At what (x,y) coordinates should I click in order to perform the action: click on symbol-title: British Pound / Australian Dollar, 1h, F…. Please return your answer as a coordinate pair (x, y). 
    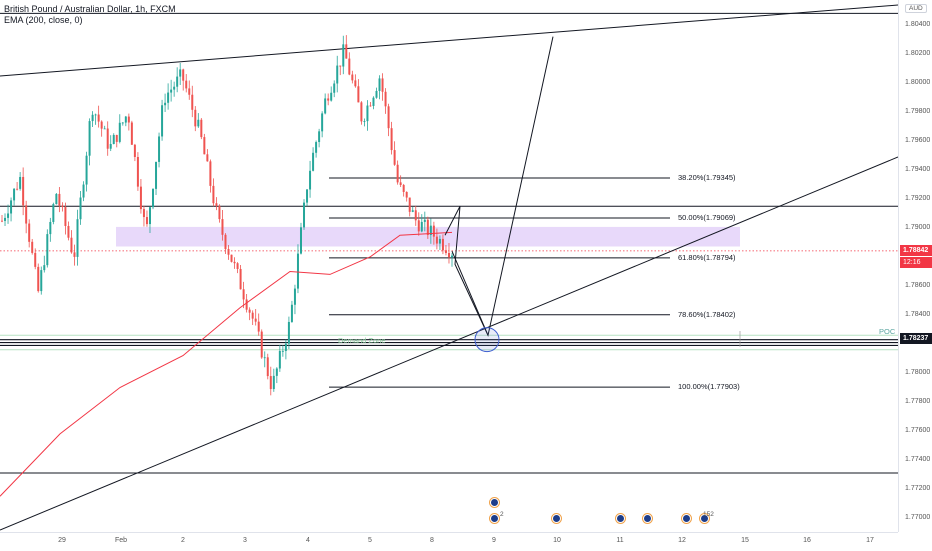
    Looking at the image, I should click on (90, 9).